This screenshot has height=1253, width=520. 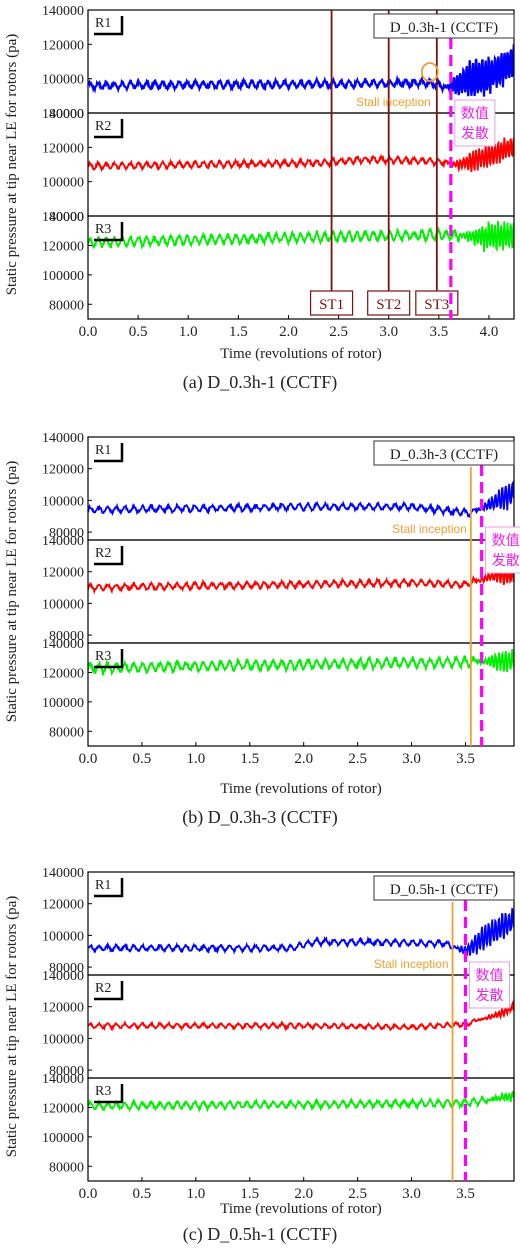 I want to click on st-label: ST3, so click(x=436, y=305).